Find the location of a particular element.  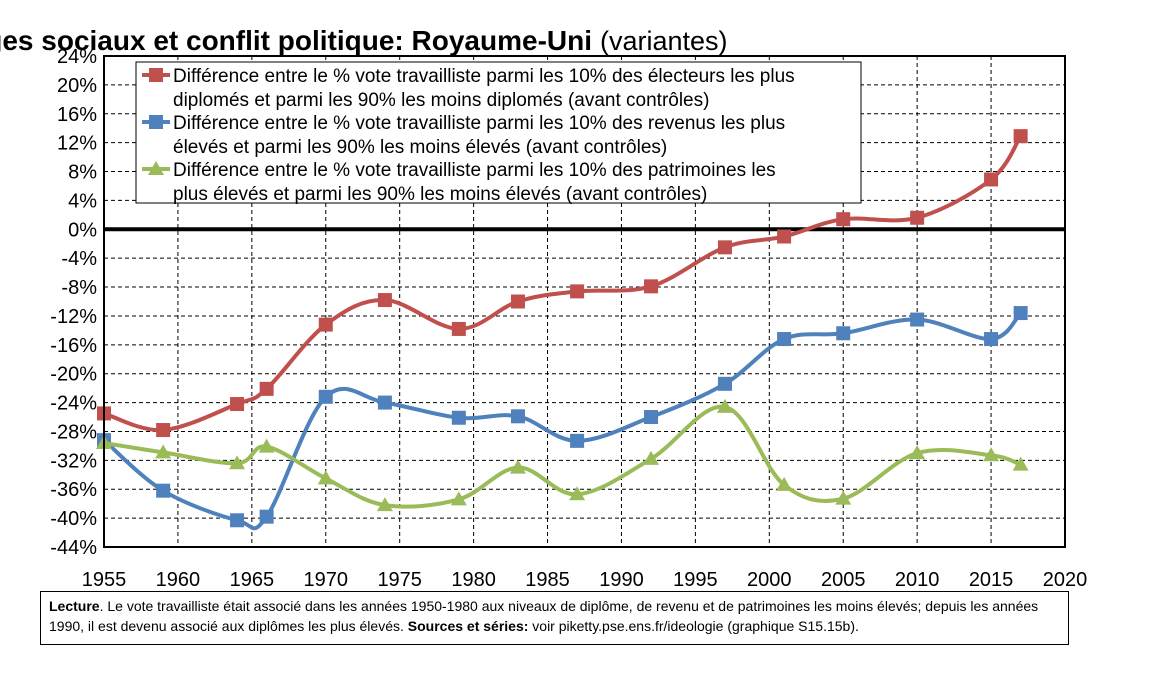

sources-label: Sources et séries: is located at coordinates (468, 626).